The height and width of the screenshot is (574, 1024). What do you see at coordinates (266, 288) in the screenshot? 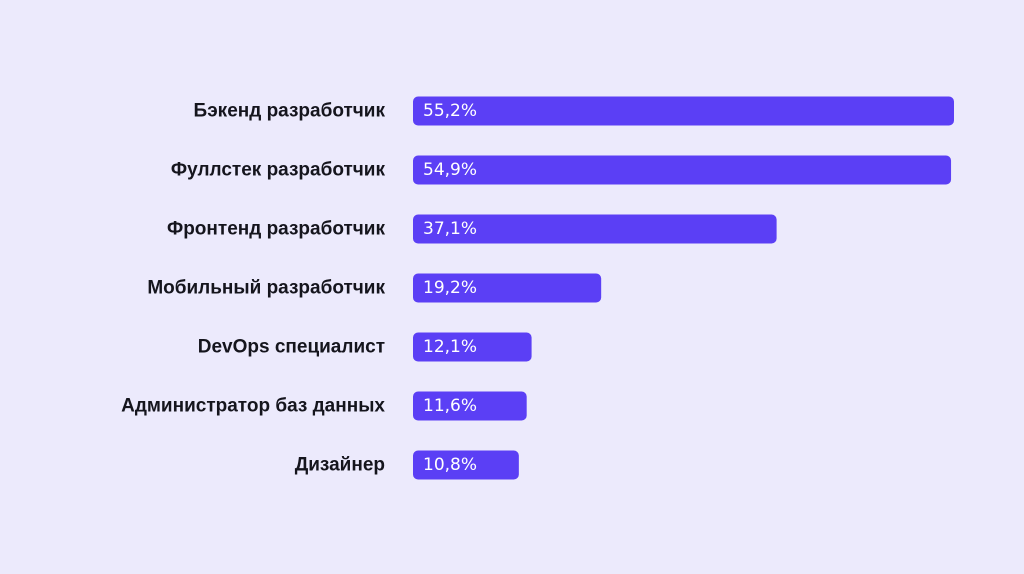
I see `category-label: Мобильный разработчик` at bounding box center [266, 288].